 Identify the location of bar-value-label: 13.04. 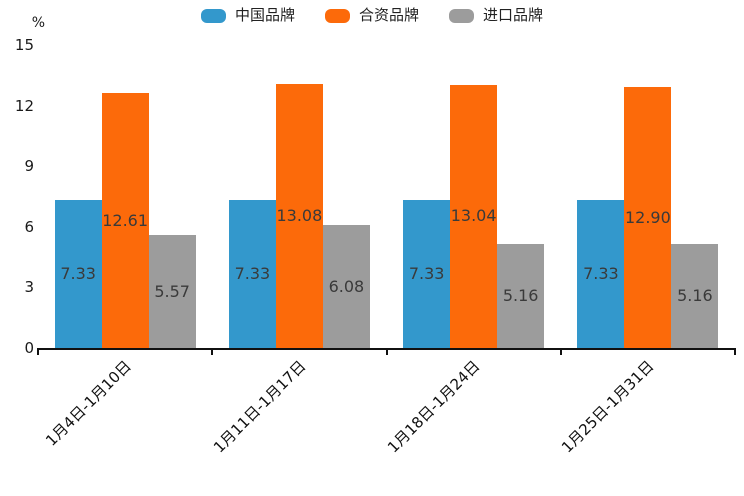
(473, 216).